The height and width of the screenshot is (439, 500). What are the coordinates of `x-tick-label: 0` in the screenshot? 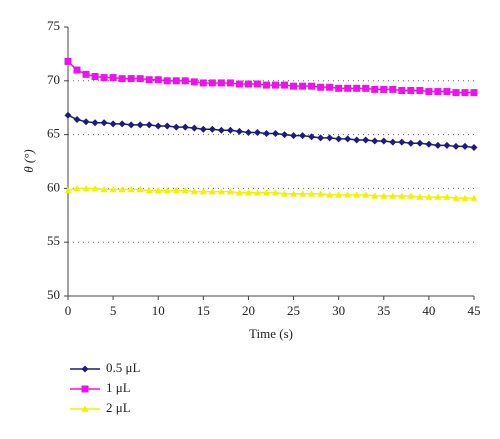 It's located at (68, 310).